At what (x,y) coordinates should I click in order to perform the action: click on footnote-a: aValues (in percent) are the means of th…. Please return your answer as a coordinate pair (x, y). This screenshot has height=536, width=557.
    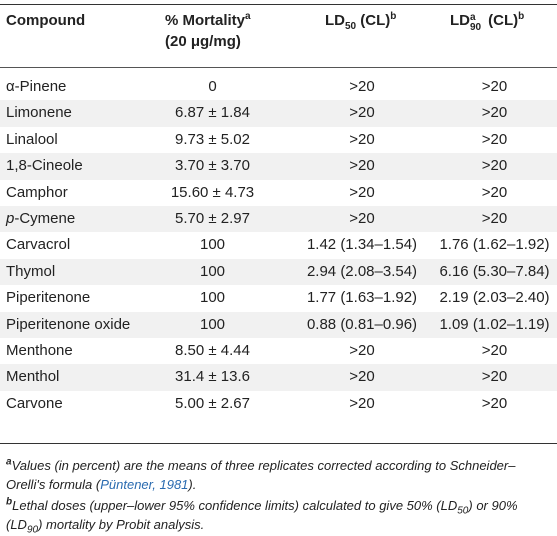
    Looking at the image, I should click on (261, 474).